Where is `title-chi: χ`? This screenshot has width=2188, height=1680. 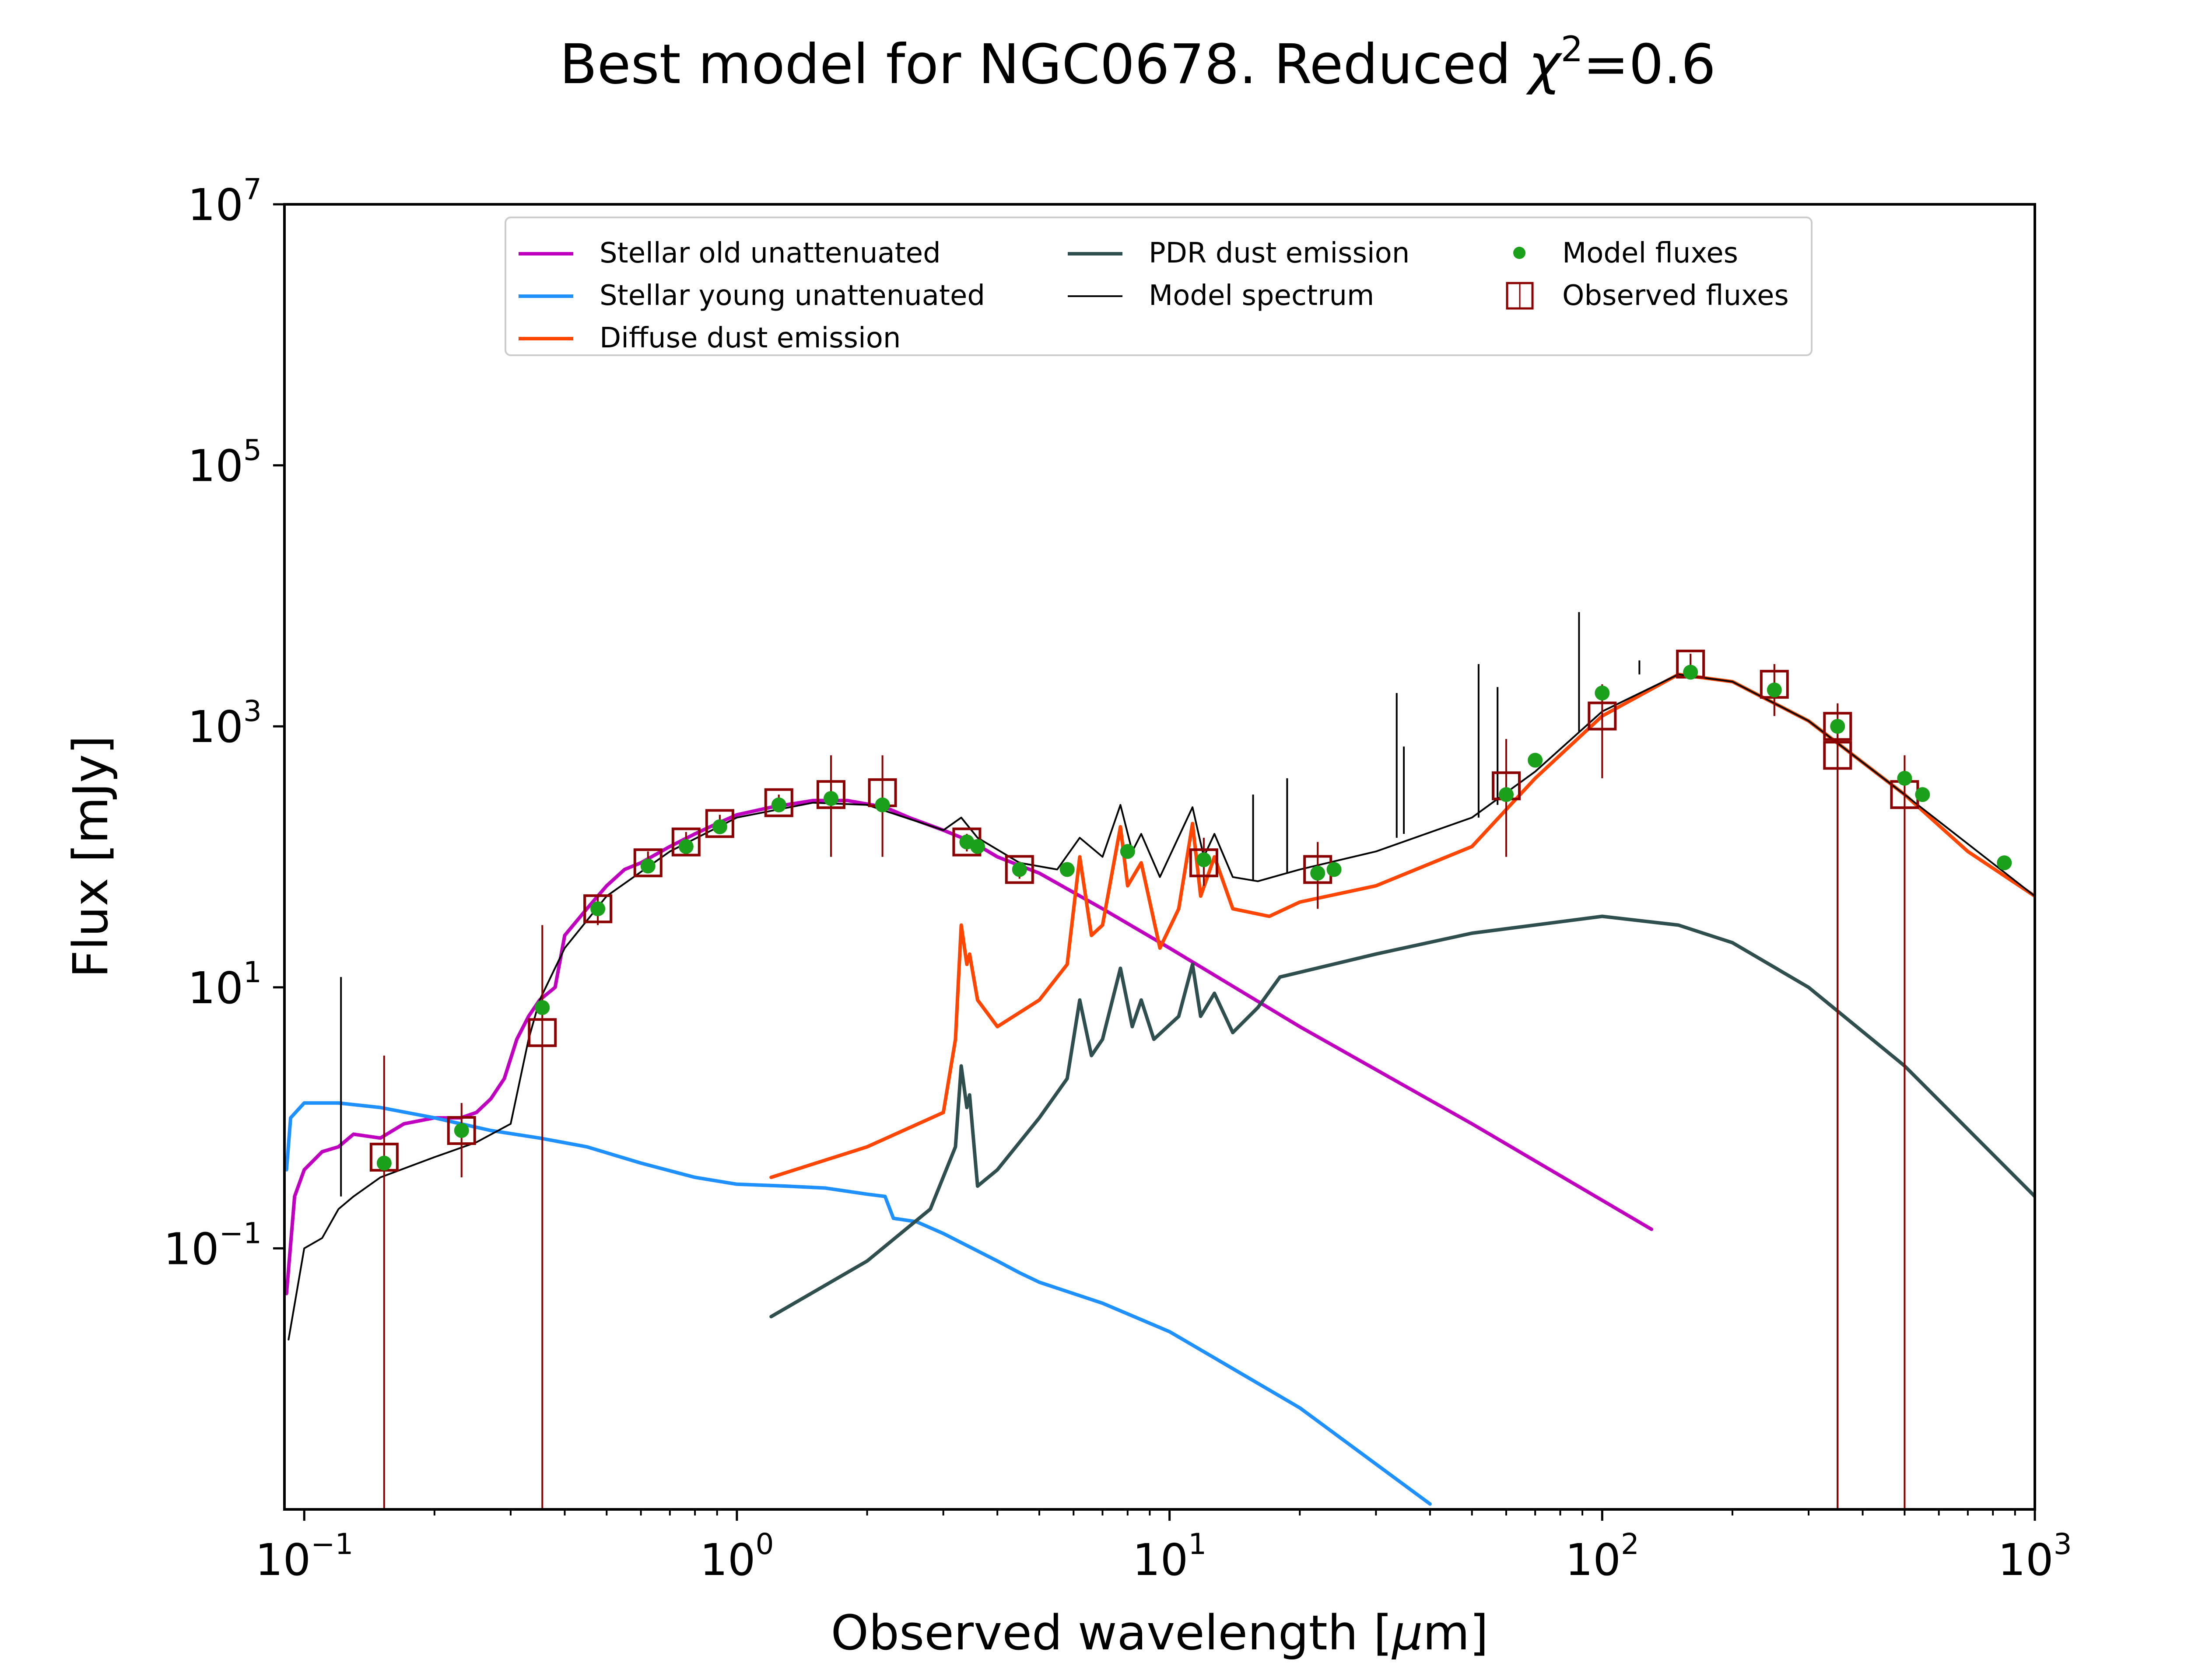 title-chi: χ is located at coordinates (1544, 64).